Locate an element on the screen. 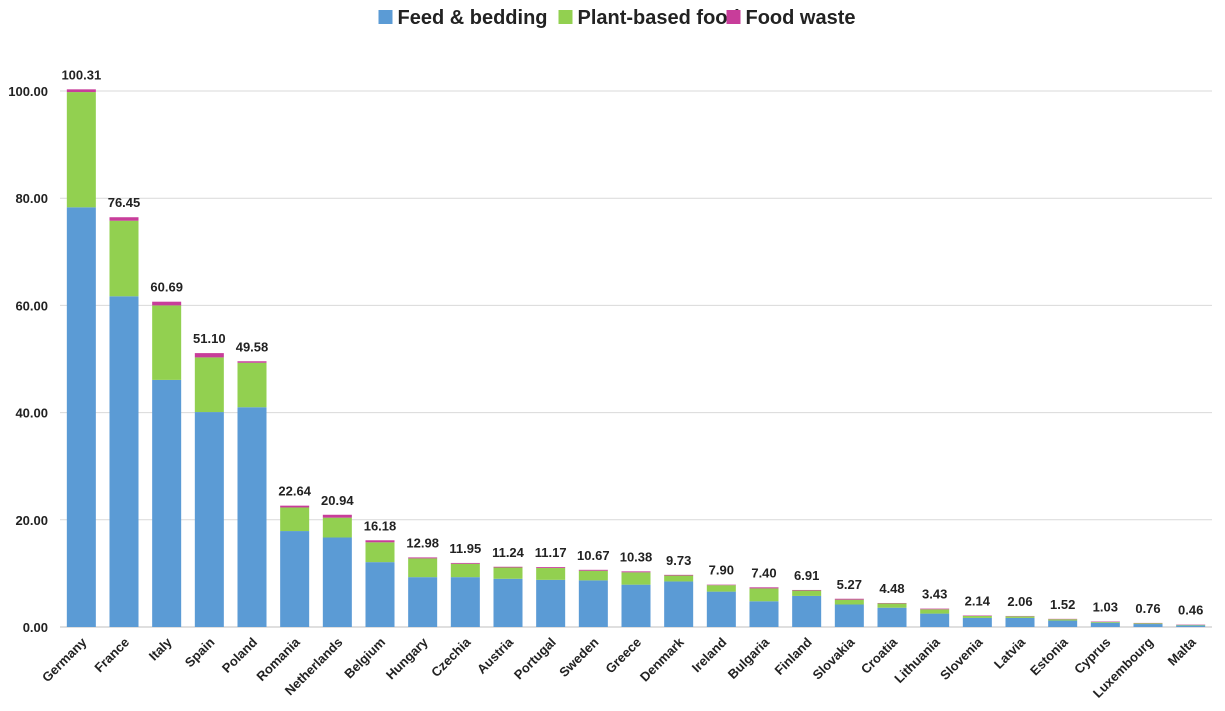 This screenshot has width=1225, height=711. bar-stack-france is located at coordinates (124, 422).